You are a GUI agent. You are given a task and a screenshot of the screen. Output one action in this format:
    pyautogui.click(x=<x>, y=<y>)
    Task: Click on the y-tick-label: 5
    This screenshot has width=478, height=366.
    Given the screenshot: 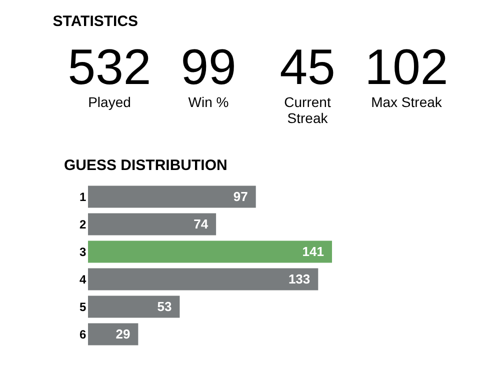 What is the action you would take?
    pyautogui.click(x=83, y=307)
    